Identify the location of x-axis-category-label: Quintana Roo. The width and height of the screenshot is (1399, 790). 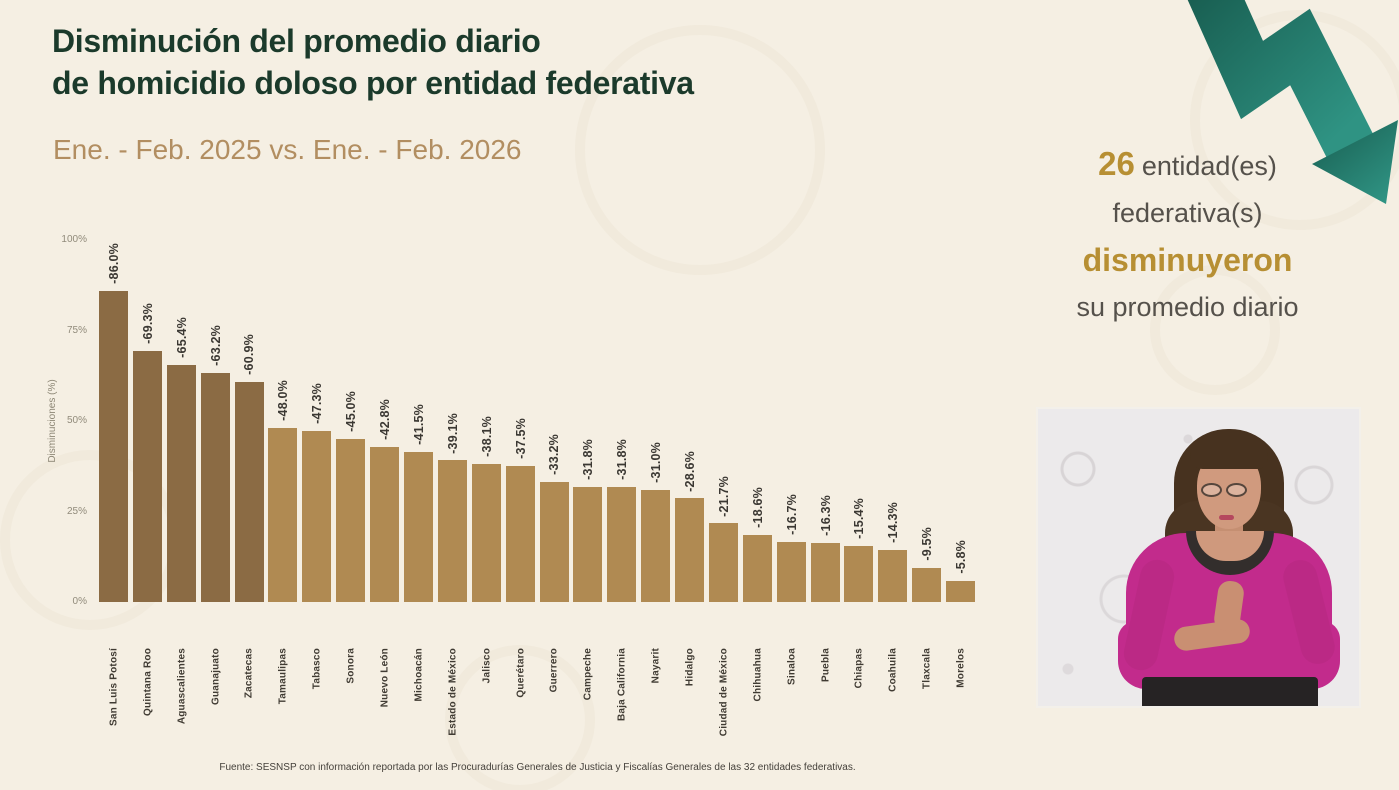
(148, 682).